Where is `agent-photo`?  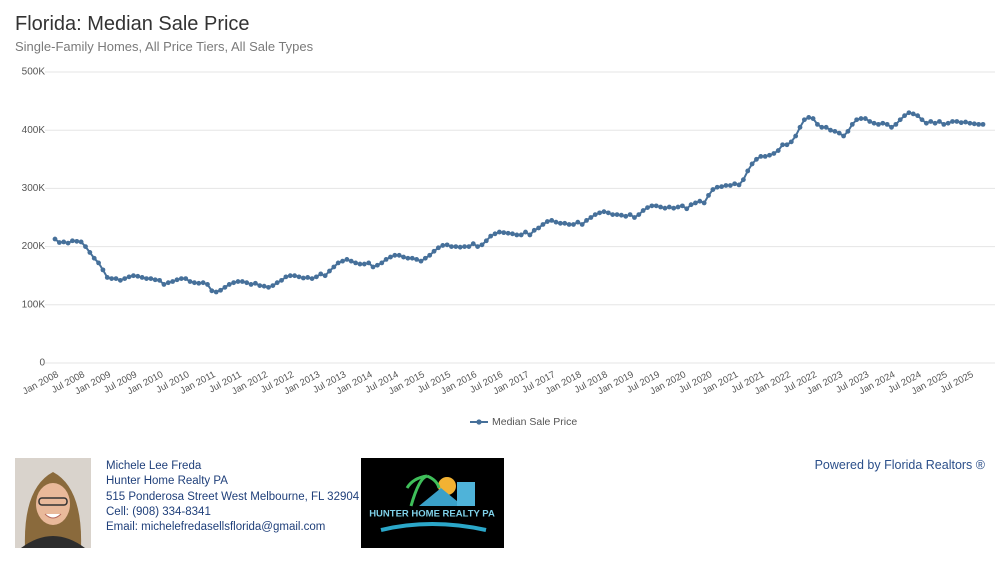
agent-photo is located at coordinates (53, 503).